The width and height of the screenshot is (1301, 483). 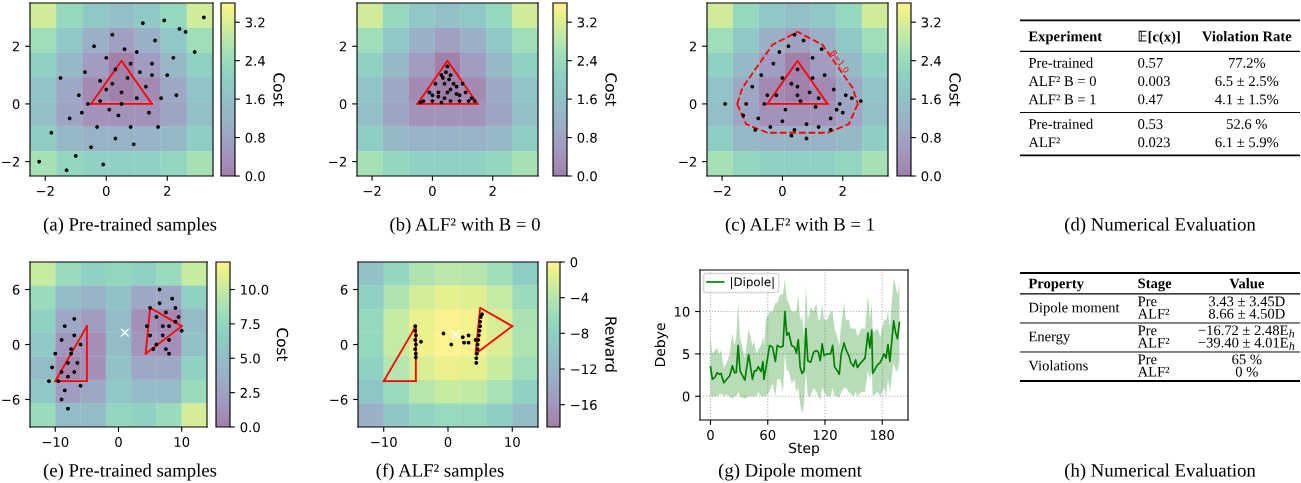 I want to click on category-label: Stage, so click(x=1155, y=285).